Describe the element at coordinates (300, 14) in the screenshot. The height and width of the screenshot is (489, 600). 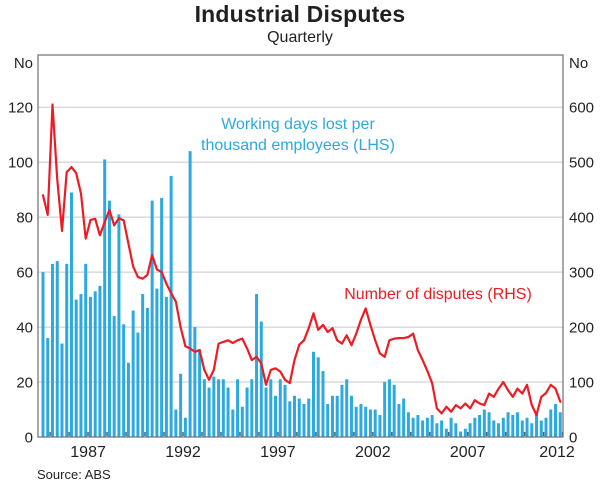
I see `chart-title: Industrial Disputes` at that location.